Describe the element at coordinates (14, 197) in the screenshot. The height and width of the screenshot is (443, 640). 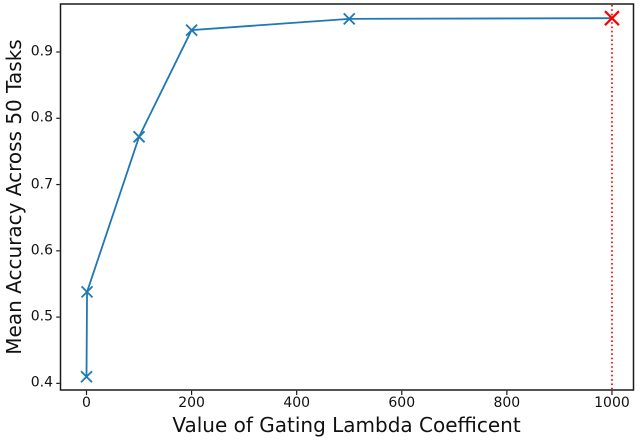
I see `y-axis-label: Mean Accuracy Across 50 Tasks` at that location.